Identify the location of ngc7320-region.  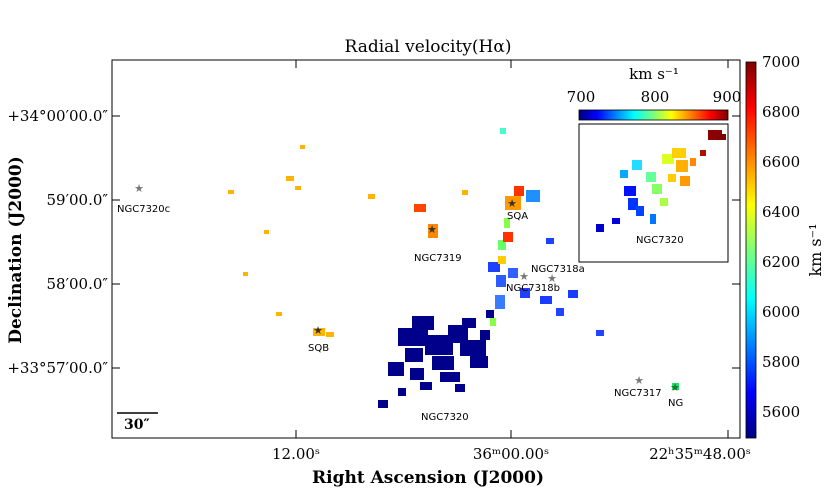
(436, 359).